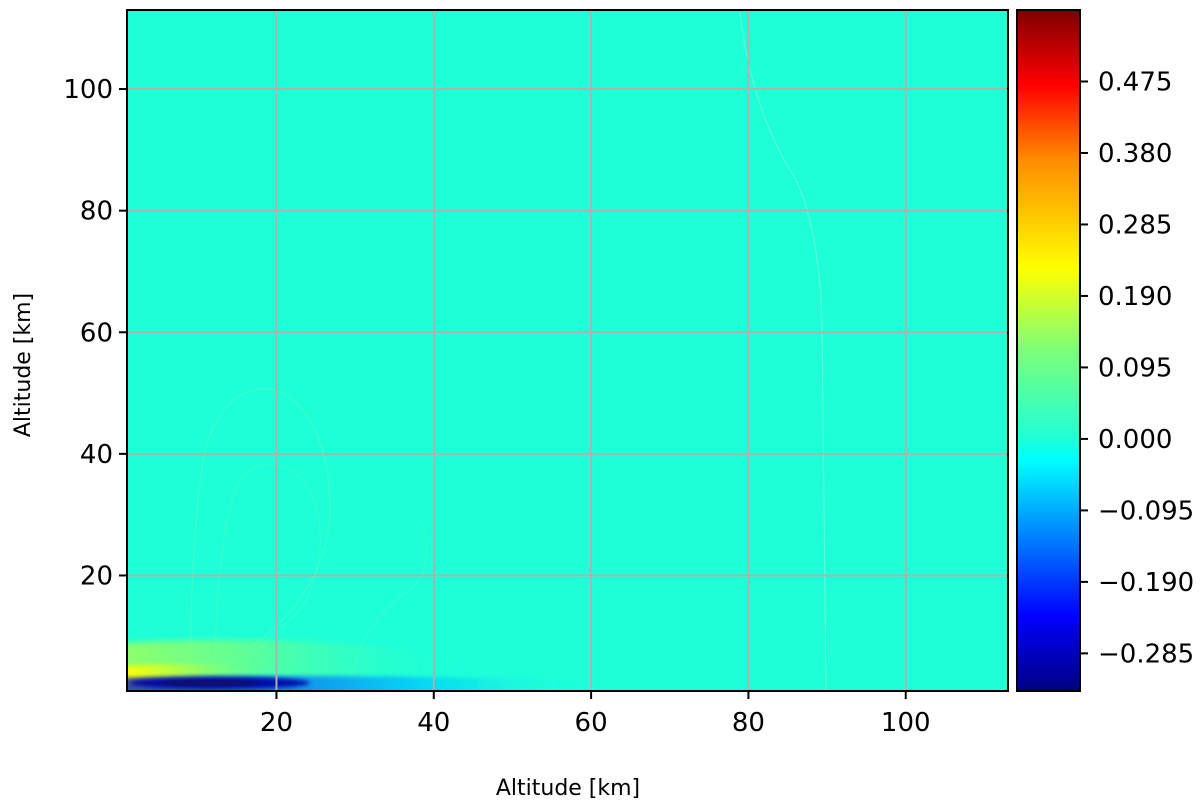 This screenshot has height=805, width=1203. What do you see at coordinates (748, 723) in the screenshot?
I see `x-tick-label: 80` at bounding box center [748, 723].